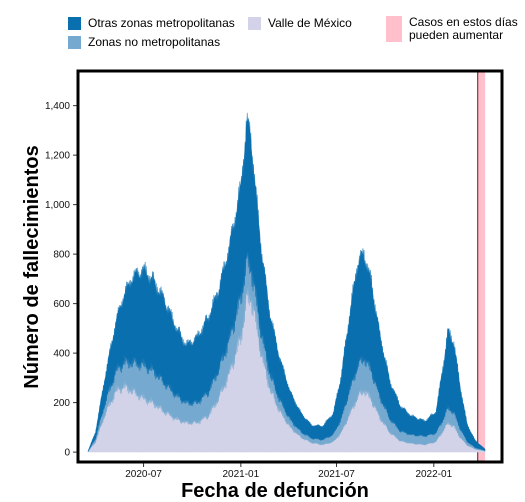  I want to click on x-axis-title: Fecha de defunción, so click(275, 491).